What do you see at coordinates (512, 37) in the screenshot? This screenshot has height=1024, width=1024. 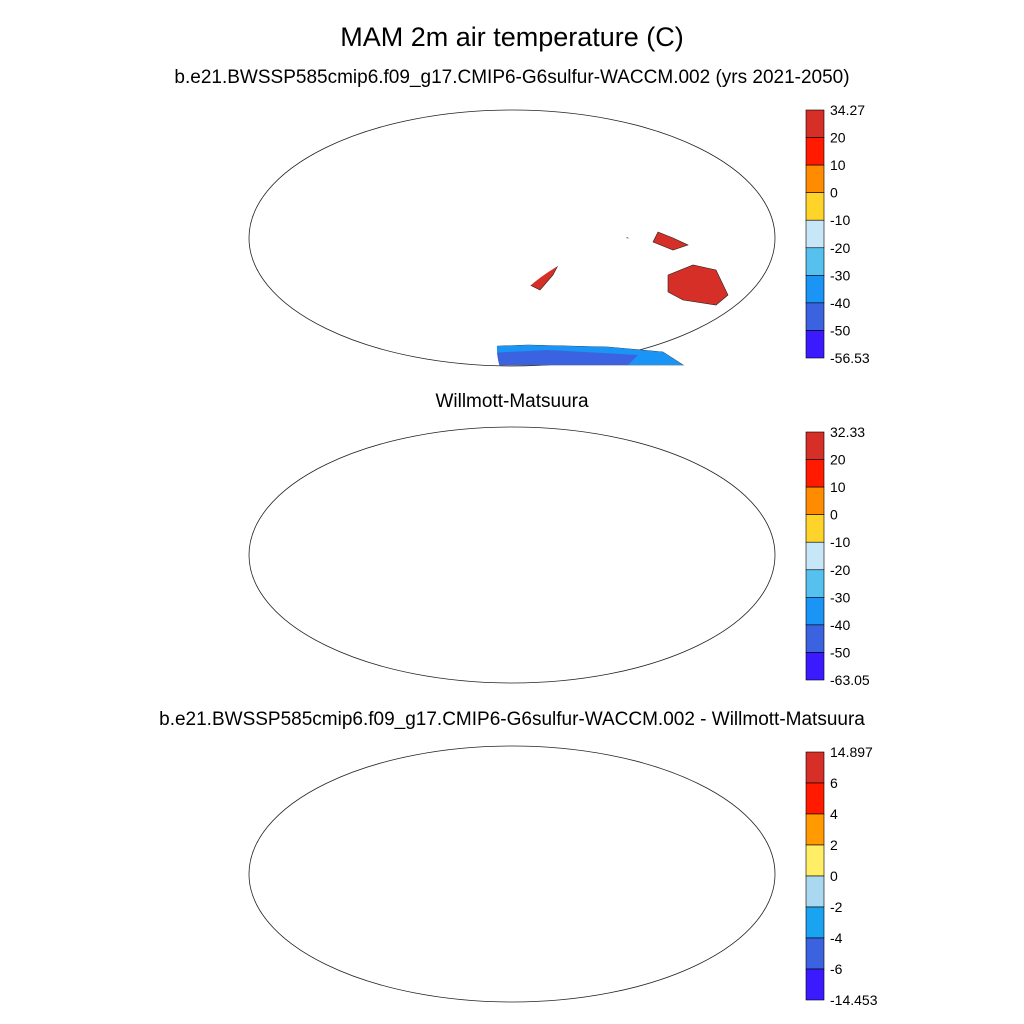 I see `figure-title: MAM 2m air temperature (C)` at bounding box center [512, 37].